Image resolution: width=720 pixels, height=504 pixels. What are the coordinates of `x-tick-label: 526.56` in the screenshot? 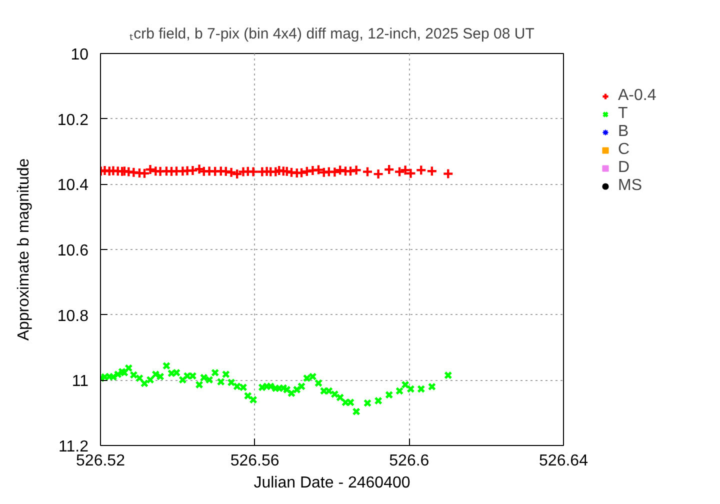 It's located at (255, 461).